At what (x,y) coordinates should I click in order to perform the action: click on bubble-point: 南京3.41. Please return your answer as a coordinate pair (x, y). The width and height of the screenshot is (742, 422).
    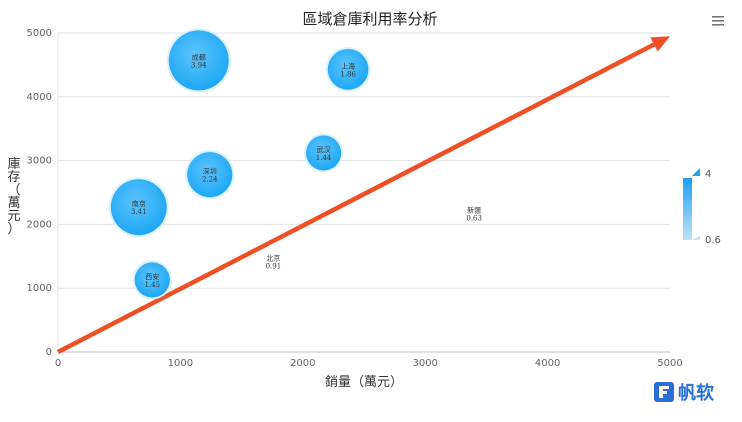
    Looking at the image, I should click on (138, 207).